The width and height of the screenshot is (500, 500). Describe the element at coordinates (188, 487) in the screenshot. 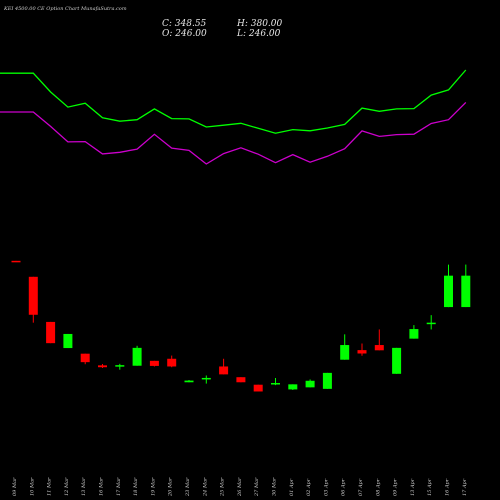

I see `x-tick-label: 23 Mar` at that location.